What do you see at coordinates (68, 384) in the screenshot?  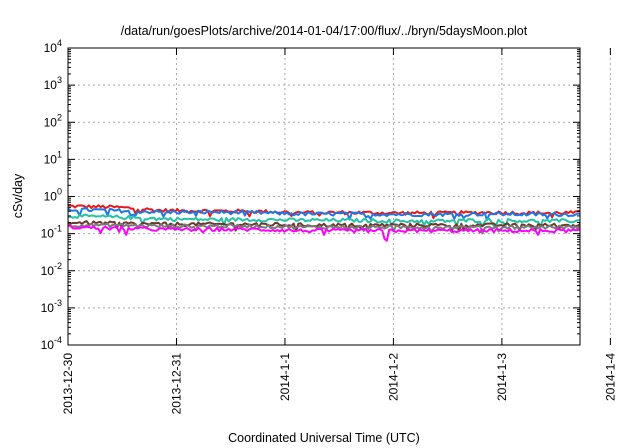 I see `x-tick-label: 2013-12-30` at bounding box center [68, 384].